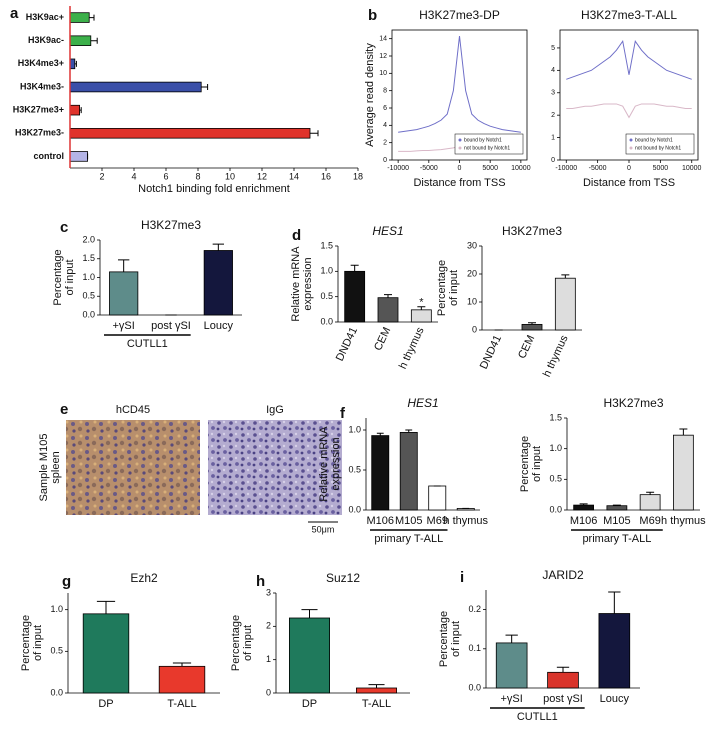 The height and width of the screenshot is (730, 714). I want to click on category-label: +γSI, so click(512, 699).